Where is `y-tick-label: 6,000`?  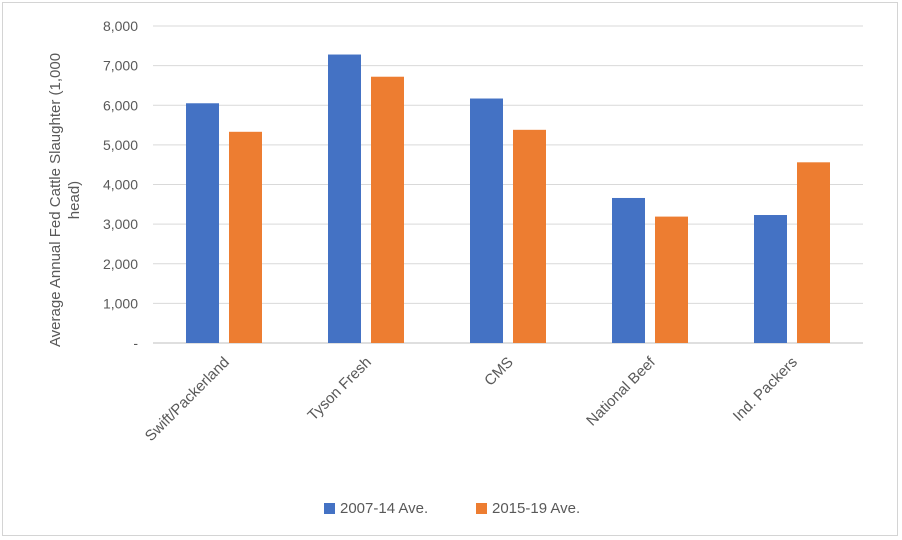
y-tick-label: 6,000 is located at coordinates (120, 105).